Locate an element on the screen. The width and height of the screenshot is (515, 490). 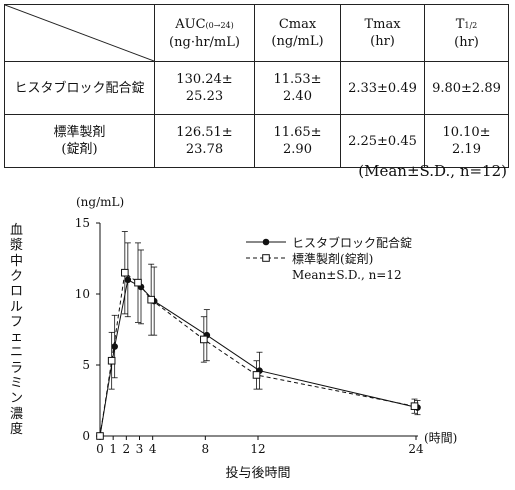
table-cell-tmax: 2.25±0.45 is located at coordinates (382, 141).